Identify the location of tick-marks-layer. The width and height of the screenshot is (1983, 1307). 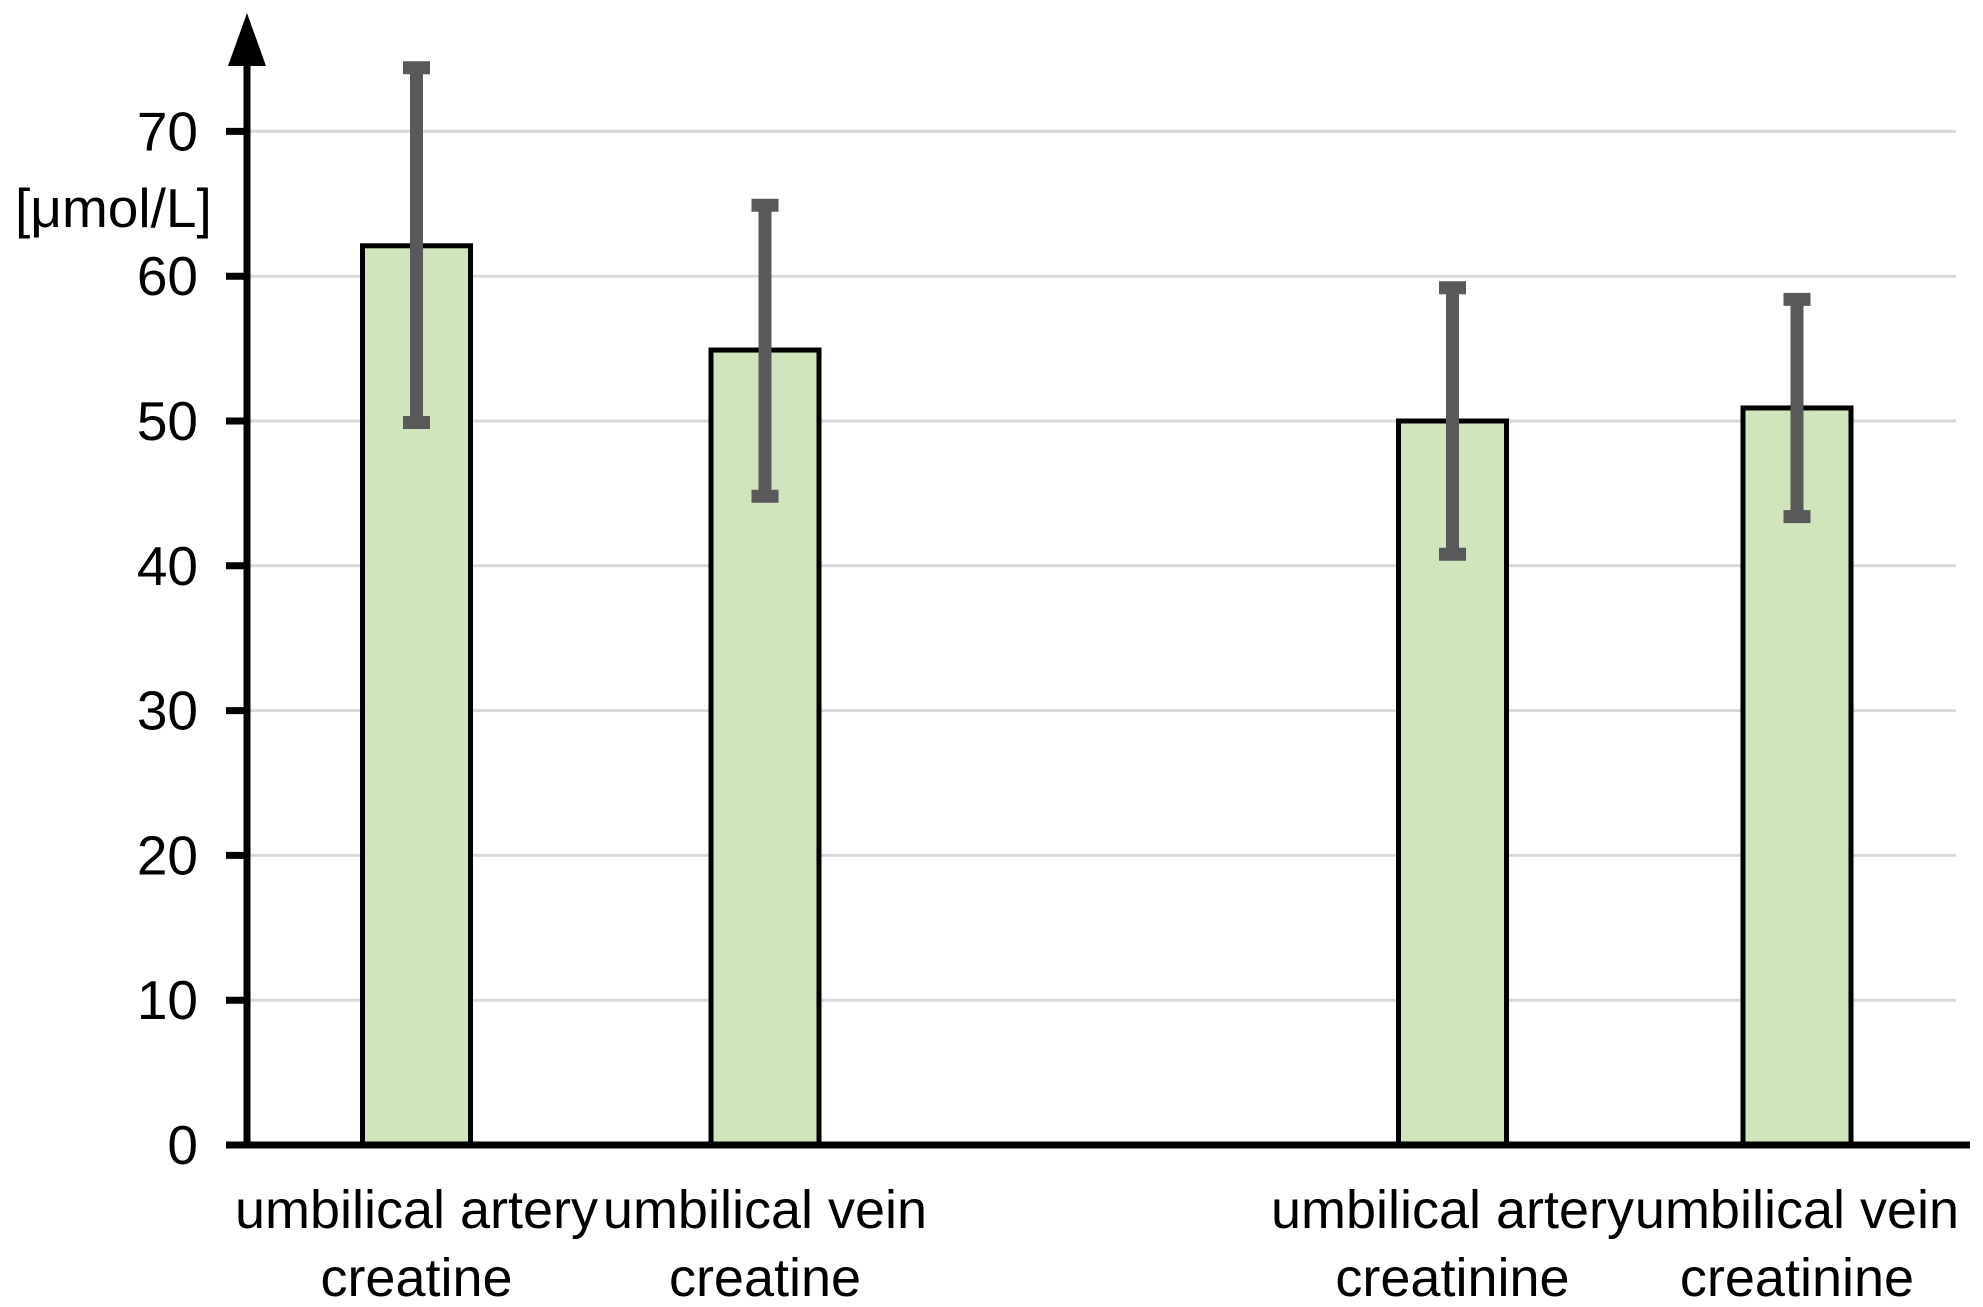
(238, 638).